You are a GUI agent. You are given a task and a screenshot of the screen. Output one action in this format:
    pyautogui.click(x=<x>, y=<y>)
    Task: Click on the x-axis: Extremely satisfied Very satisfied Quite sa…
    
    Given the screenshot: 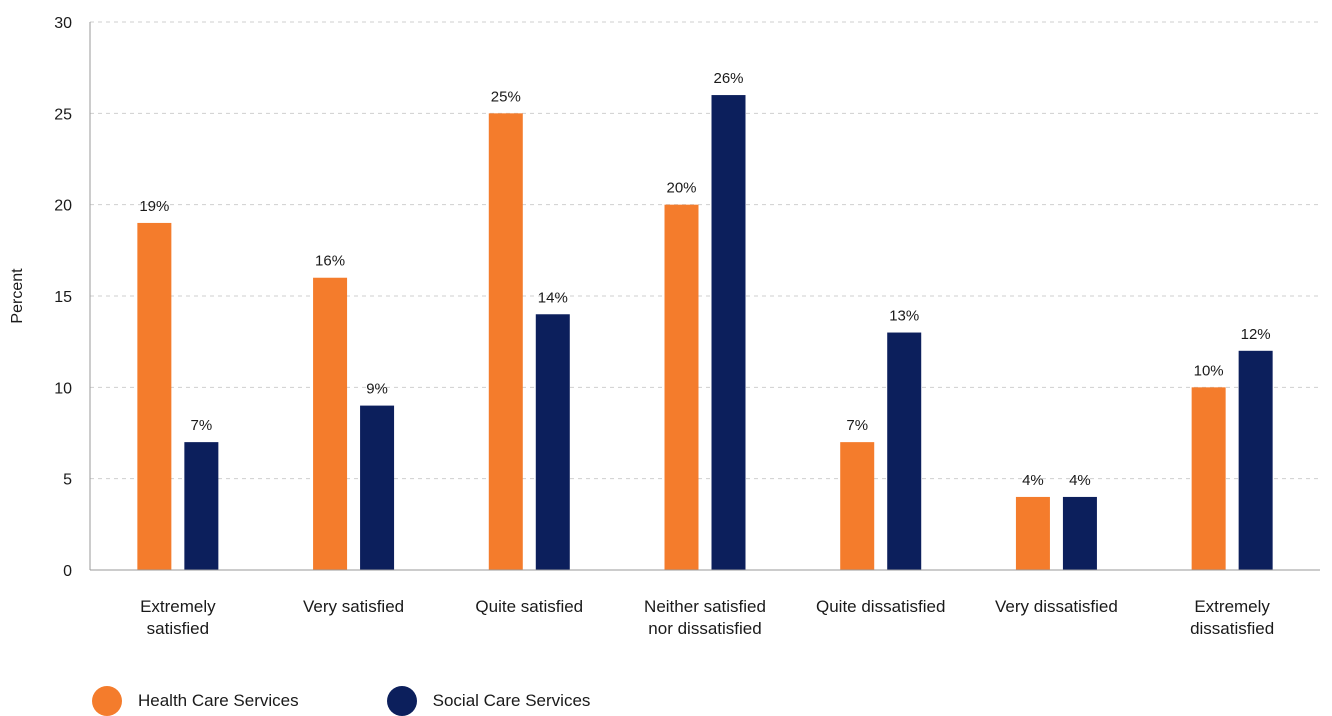 What is the action you would take?
    pyautogui.click(x=705, y=603)
    